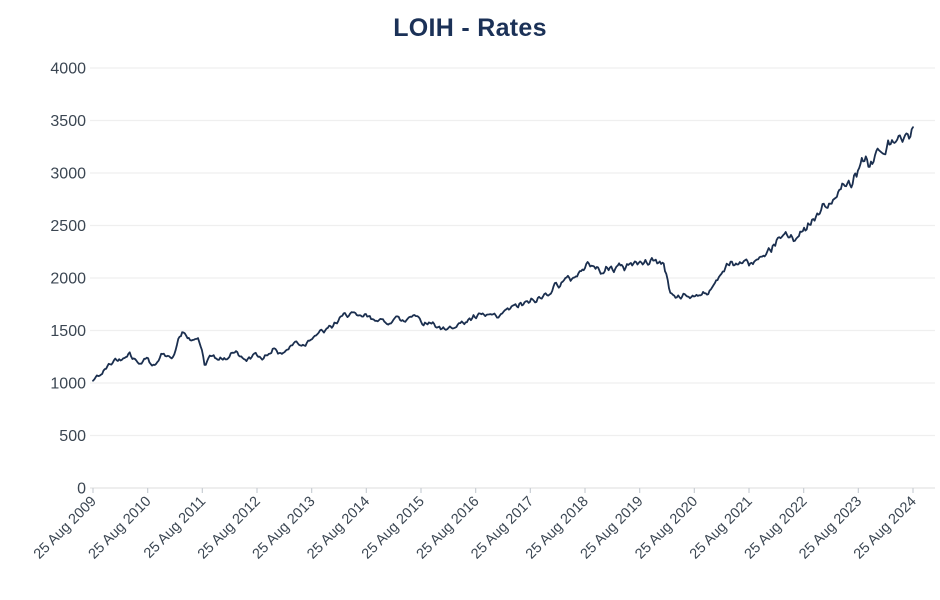  Describe the element at coordinates (68, 384) in the screenshot. I see `y-axis-tick-label: 1000` at that location.